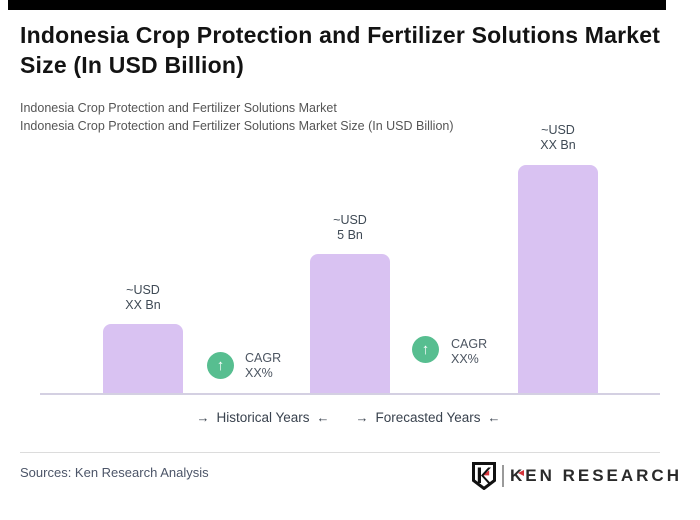  I want to click on bar-forecast, so click(558, 279).